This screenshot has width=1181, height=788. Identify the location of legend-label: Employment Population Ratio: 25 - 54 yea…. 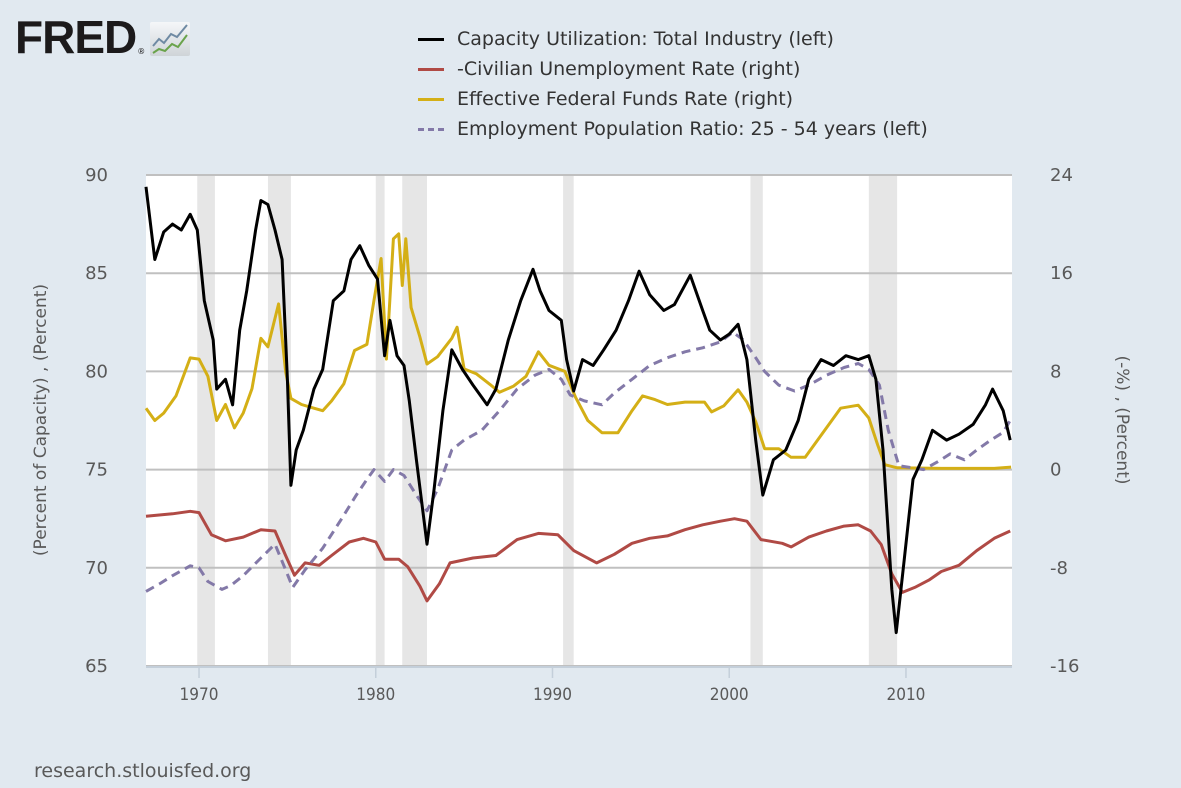
(692, 129).